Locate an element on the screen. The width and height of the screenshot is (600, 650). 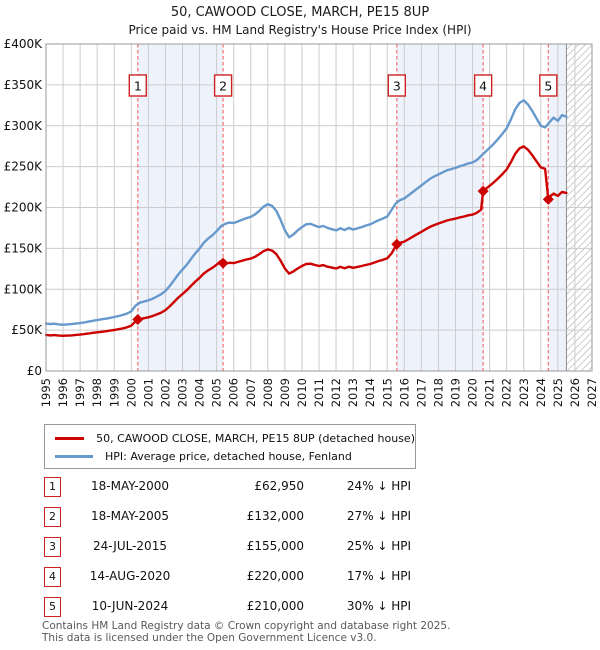
x-axis-tick-label: 2005 is located at coordinates (217, 392).